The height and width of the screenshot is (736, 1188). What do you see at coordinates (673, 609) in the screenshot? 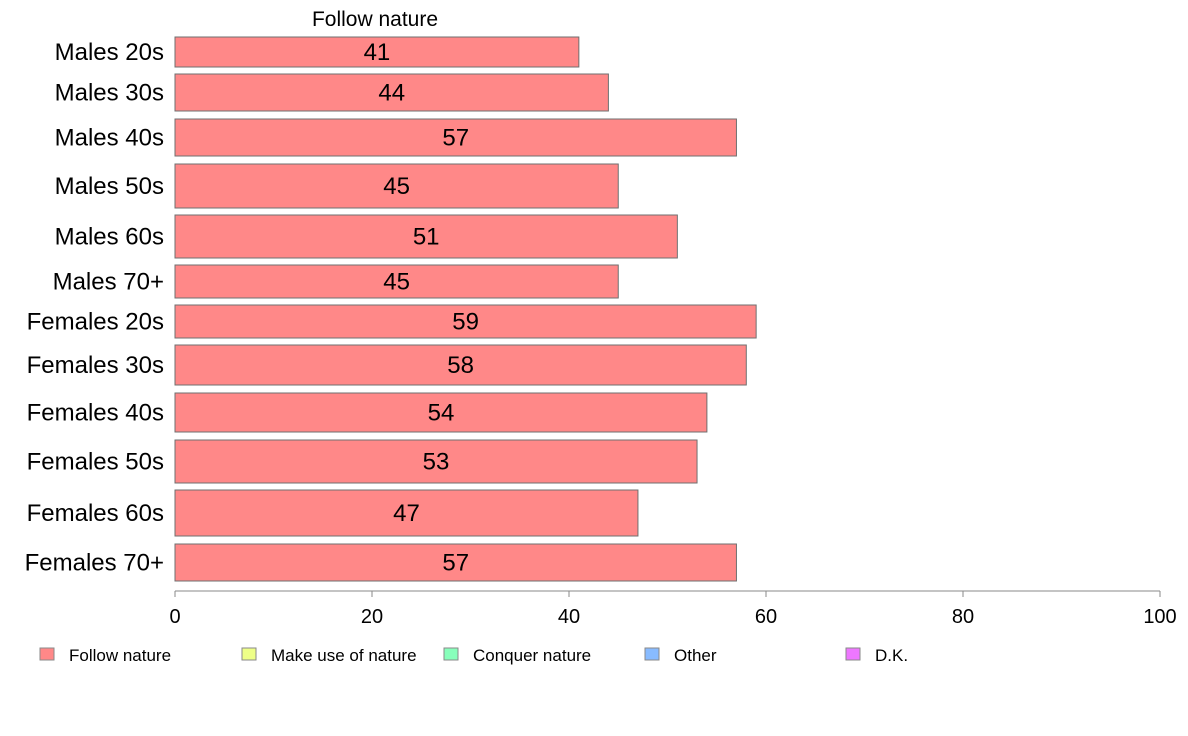
I see `x-axis: 0 20 40 60 80 100` at bounding box center [673, 609].